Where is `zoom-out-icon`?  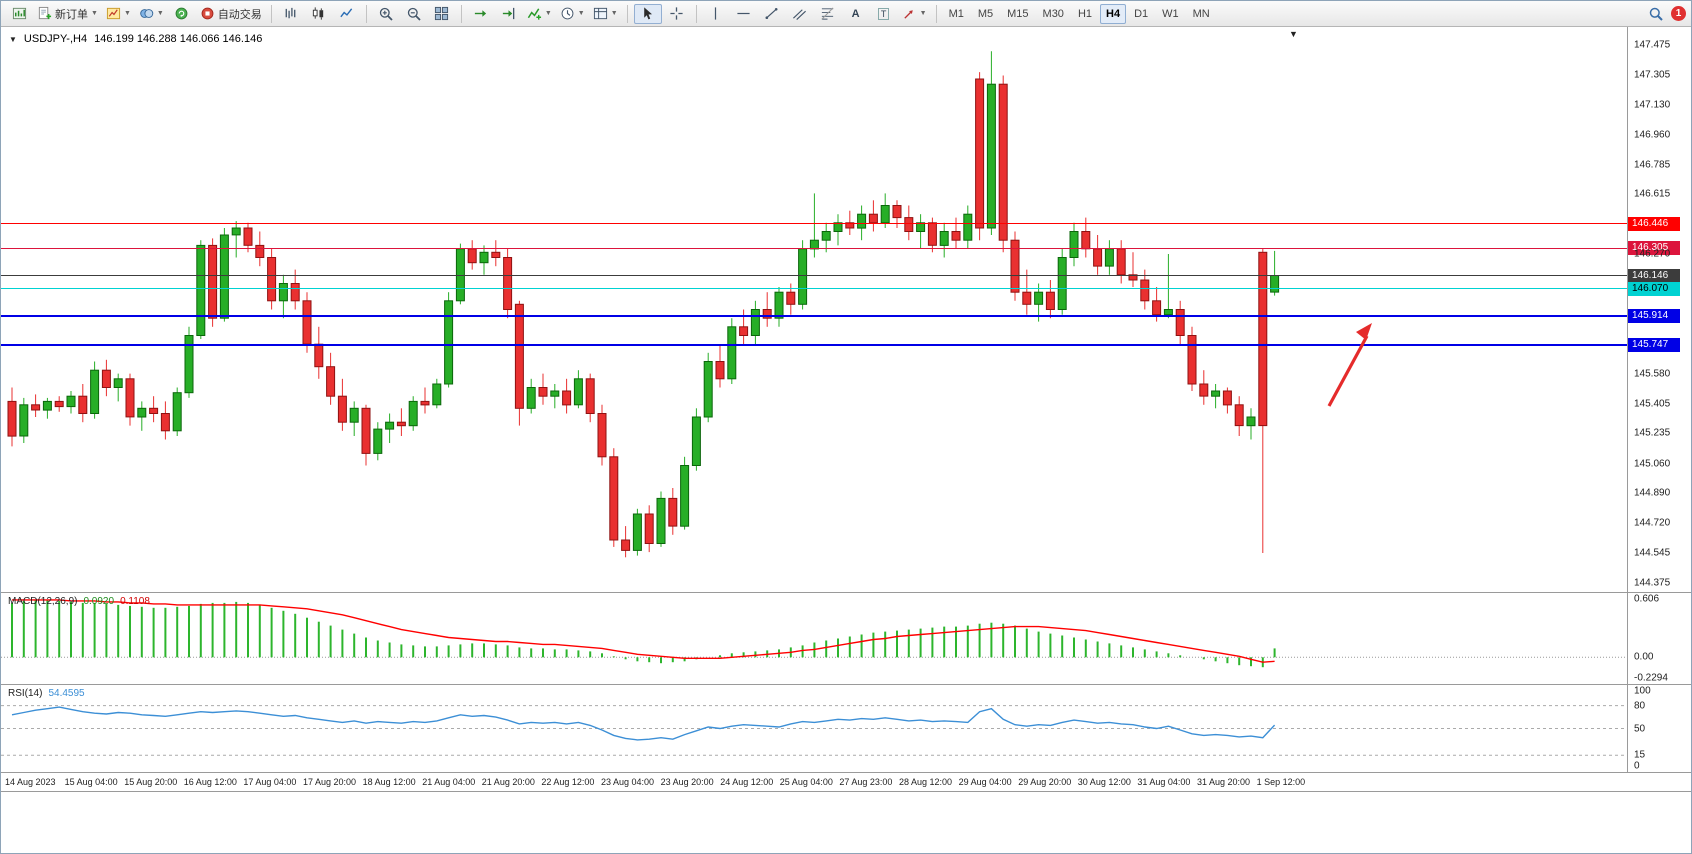 zoom-out-icon is located at coordinates (414, 14).